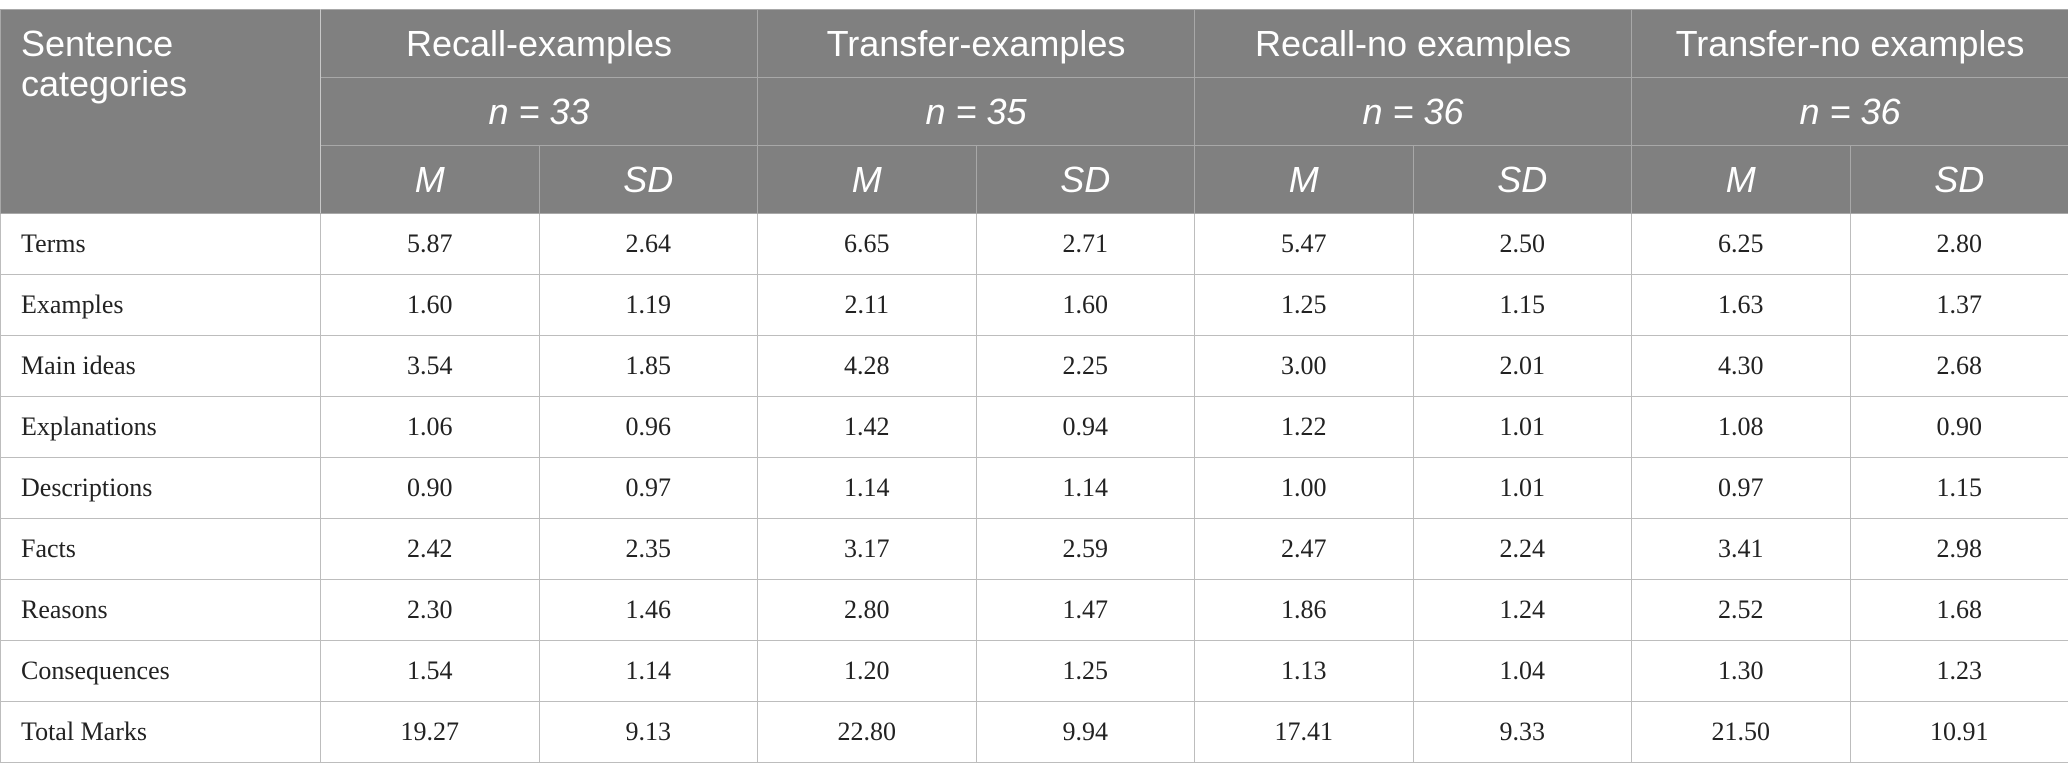  I want to click on cell: 2.68, so click(1958, 366).